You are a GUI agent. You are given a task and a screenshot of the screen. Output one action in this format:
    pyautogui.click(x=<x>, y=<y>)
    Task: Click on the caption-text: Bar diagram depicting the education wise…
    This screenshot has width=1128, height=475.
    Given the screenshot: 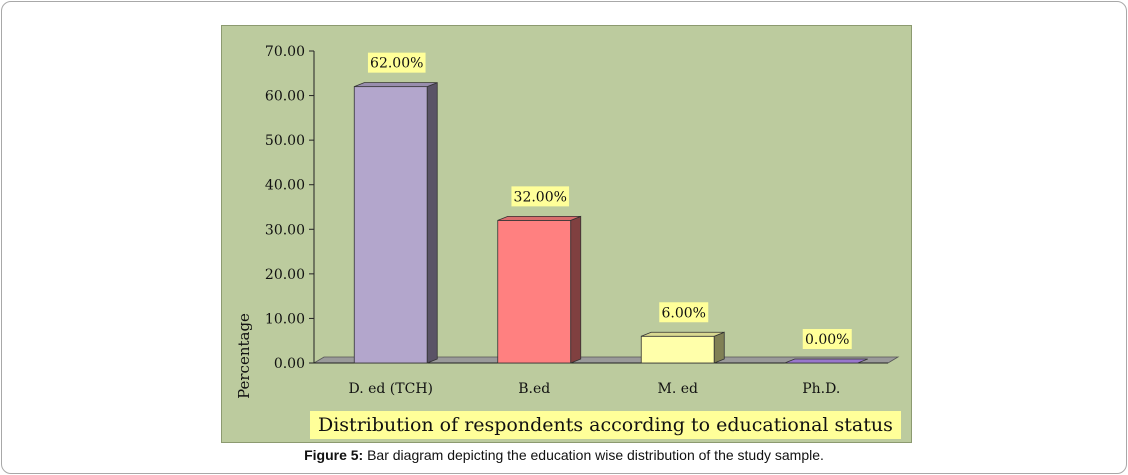 What is the action you would take?
    pyautogui.click(x=593, y=455)
    